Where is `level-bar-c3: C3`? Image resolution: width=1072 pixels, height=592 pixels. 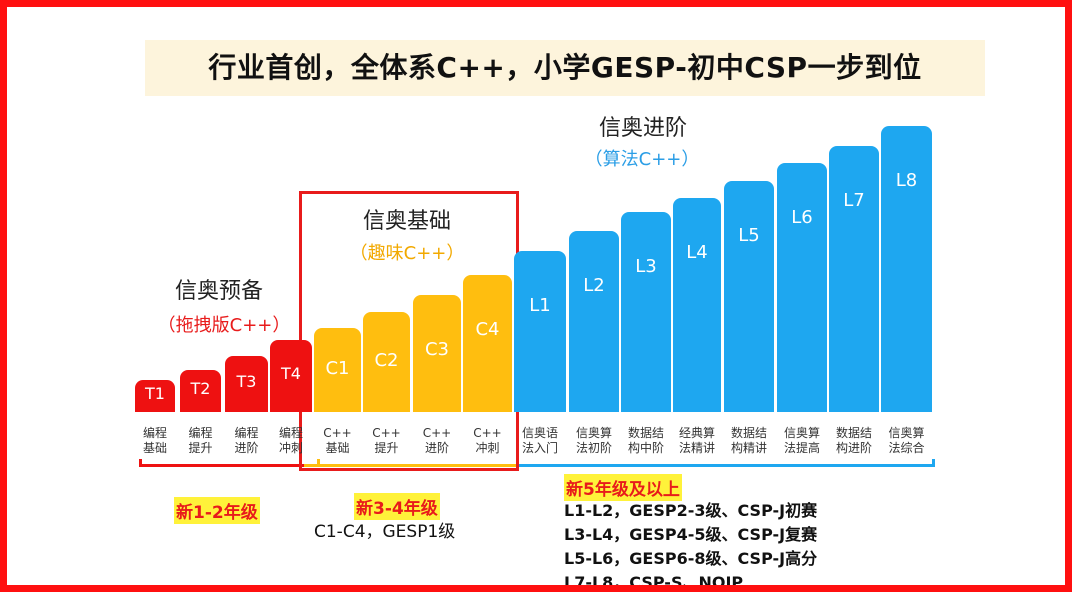 level-bar-c3: C3 is located at coordinates (437, 353).